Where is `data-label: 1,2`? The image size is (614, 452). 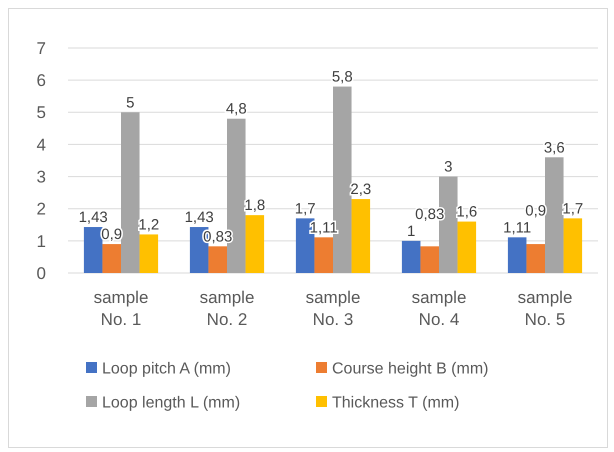
data-label: 1,2 is located at coordinates (149, 225).